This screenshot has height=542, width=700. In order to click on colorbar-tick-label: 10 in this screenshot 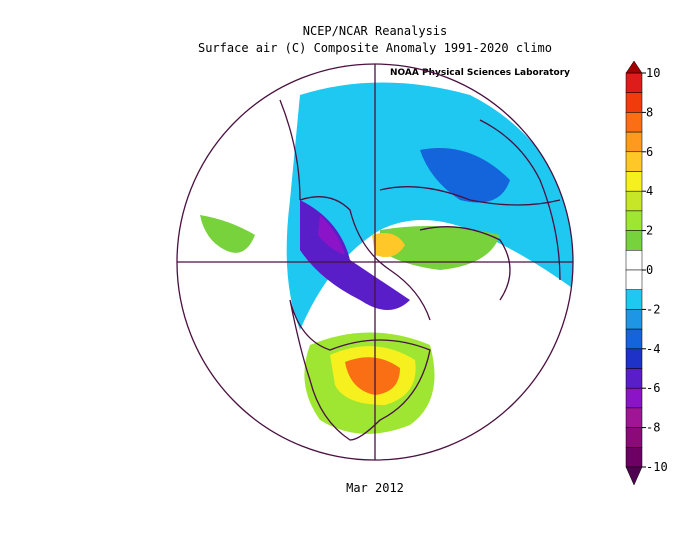, I will do `click(653, 73)`.